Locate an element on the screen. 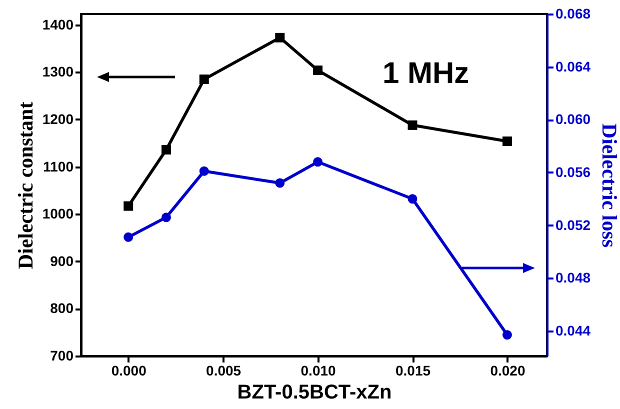 The height and width of the screenshot is (409, 620). y-tick-label: 1400 is located at coordinates (58, 24).